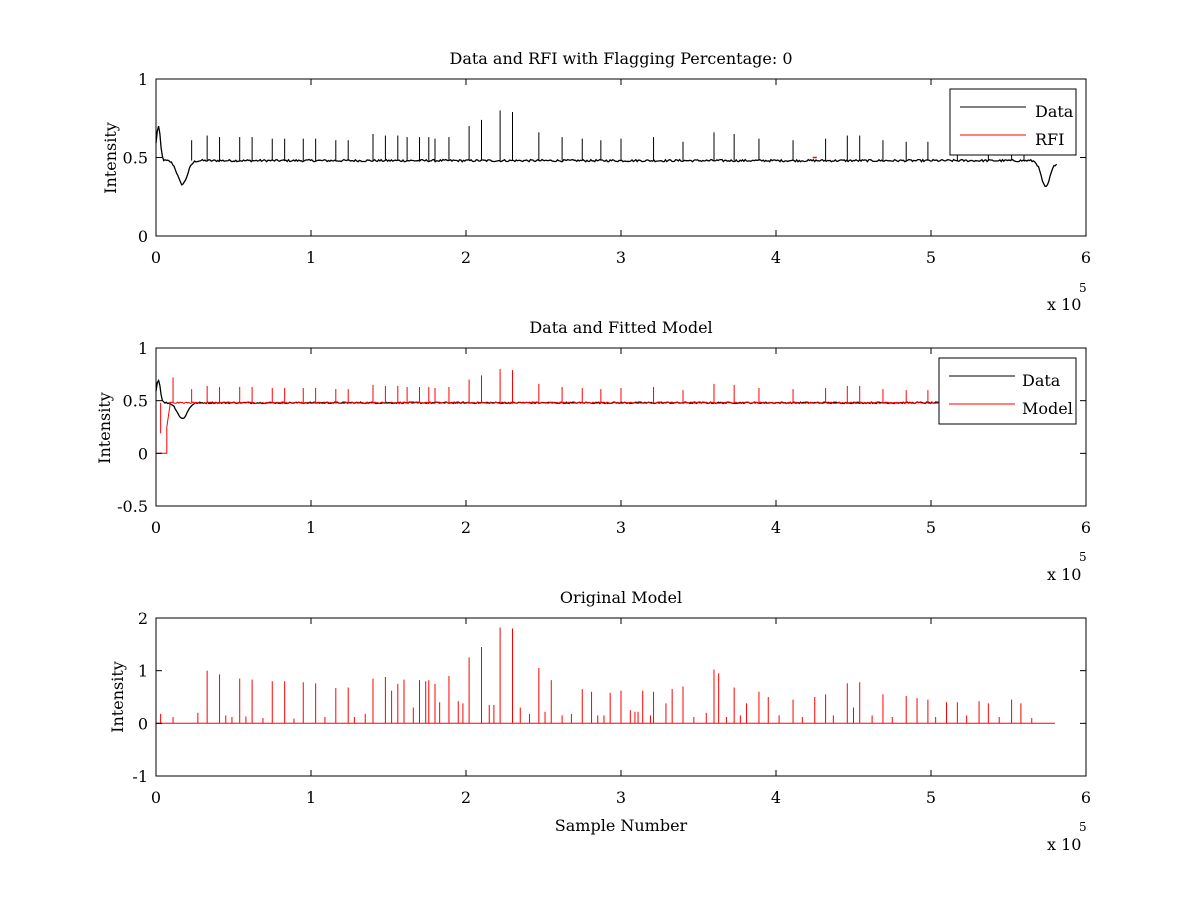  I want to click on y-tick-label: 2, so click(143, 618).